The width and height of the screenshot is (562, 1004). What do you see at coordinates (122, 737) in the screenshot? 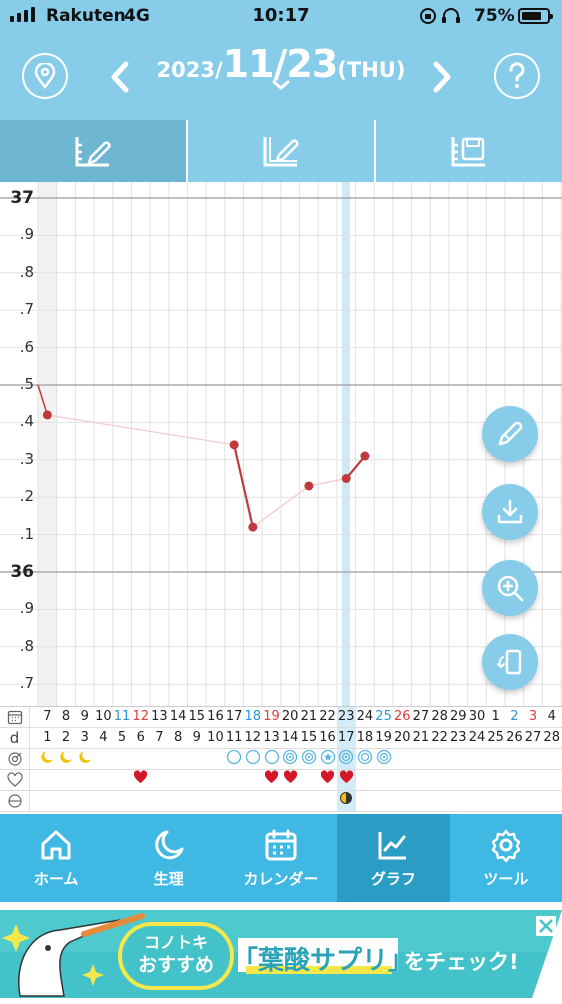
I see `cycle-day-cell: 5` at bounding box center [122, 737].